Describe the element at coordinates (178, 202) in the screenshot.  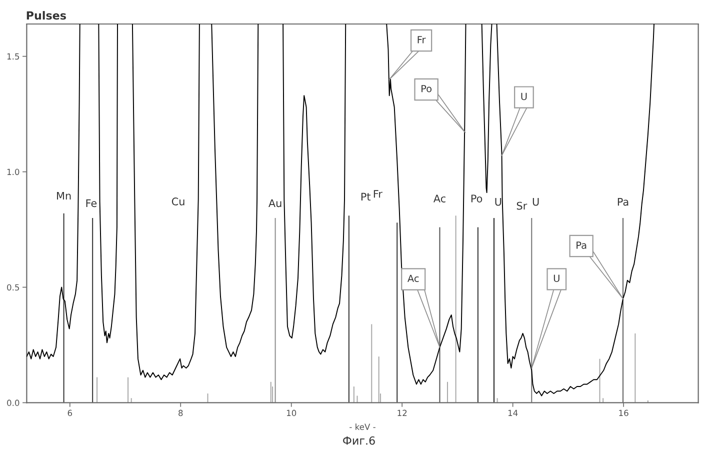
I see `annotation: Cu` at that location.